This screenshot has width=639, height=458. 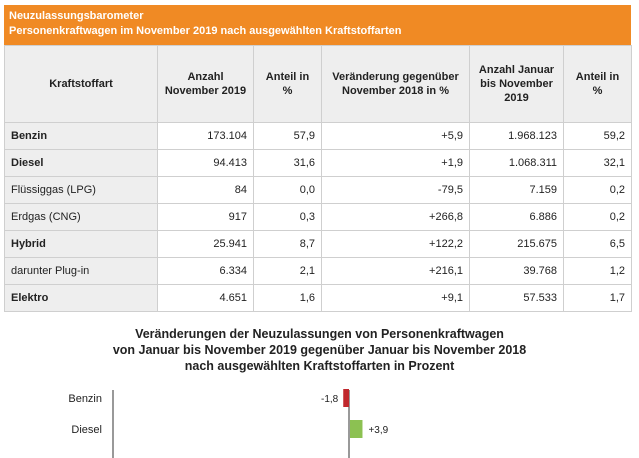 What do you see at coordinates (86, 430) in the screenshot?
I see `category-label: Diesel` at bounding box center [86, 430].